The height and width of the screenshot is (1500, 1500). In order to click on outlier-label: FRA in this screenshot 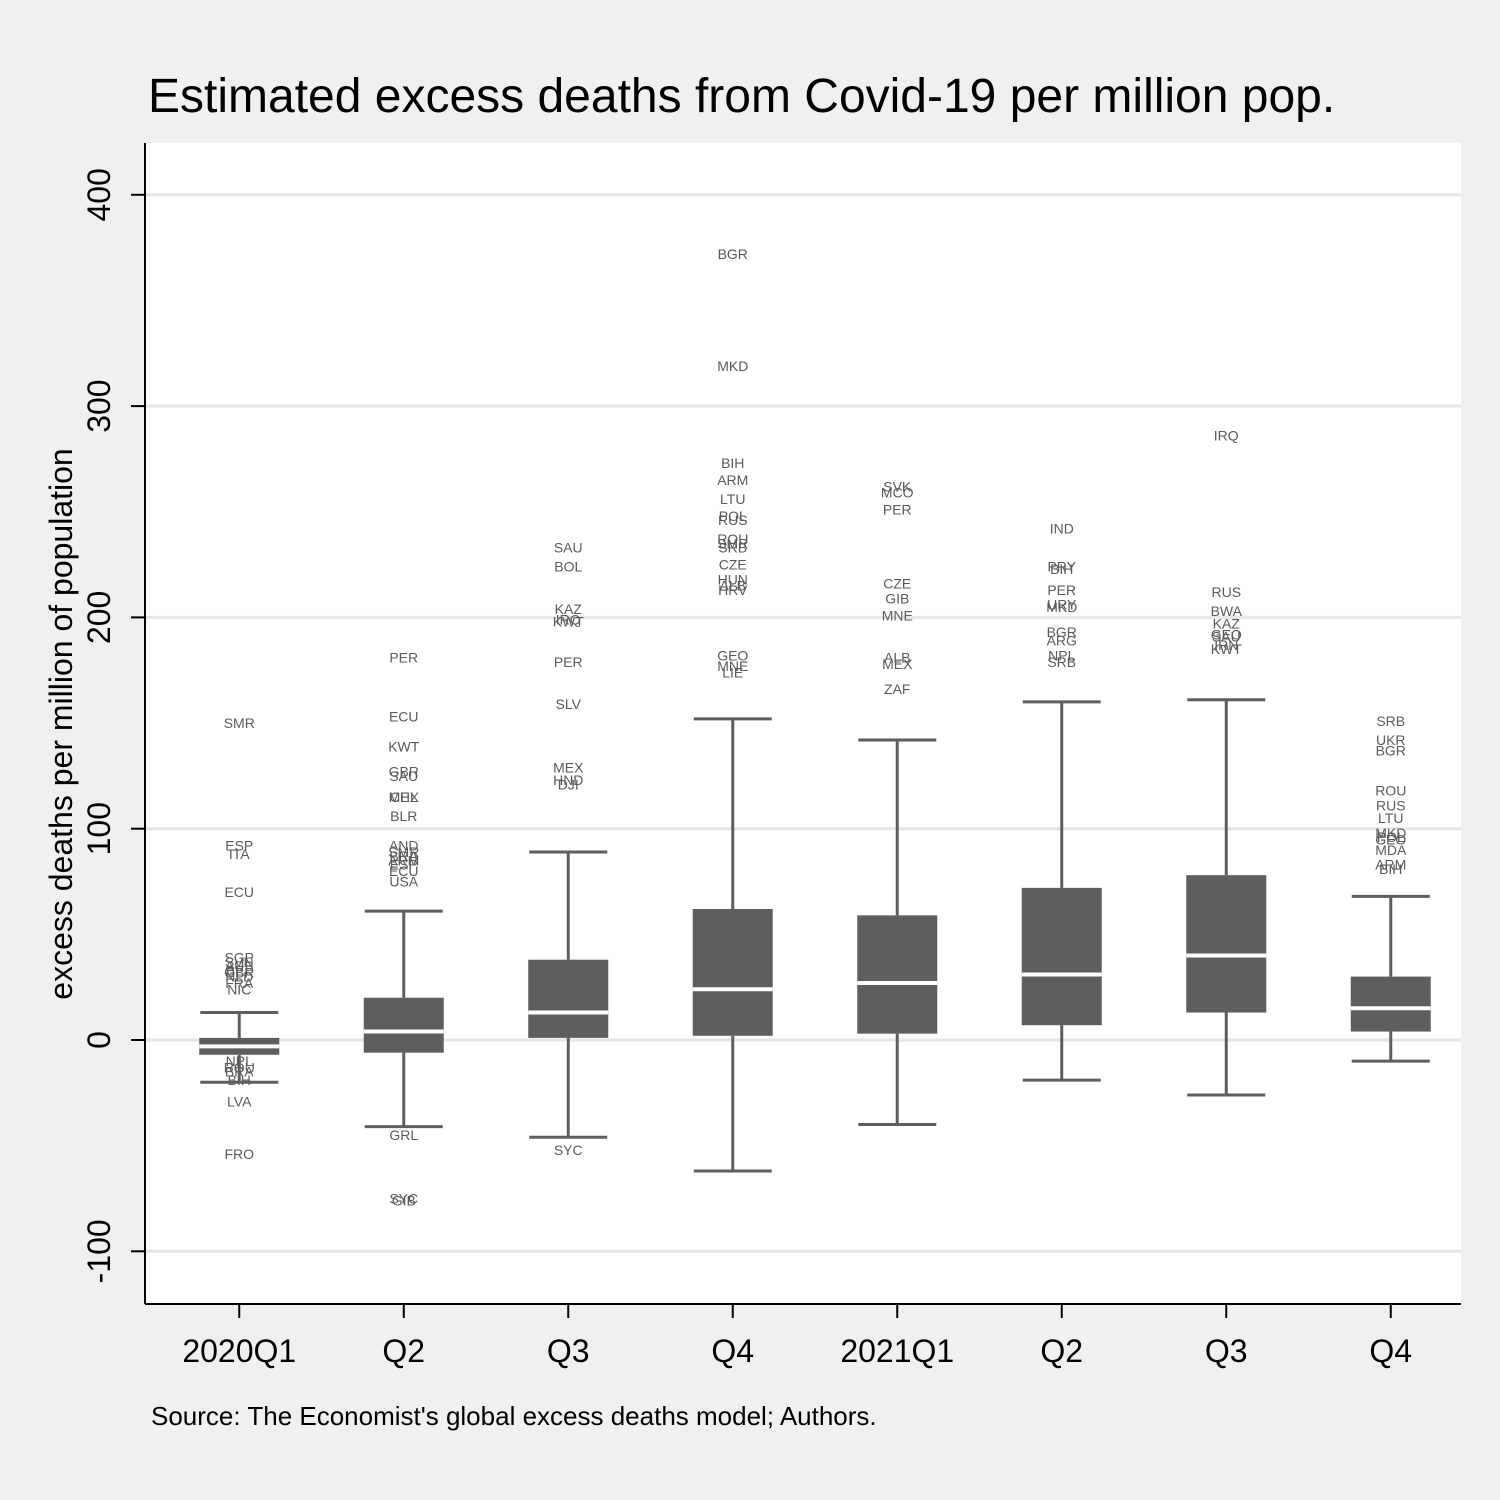, I will do `click(239, 983)`.